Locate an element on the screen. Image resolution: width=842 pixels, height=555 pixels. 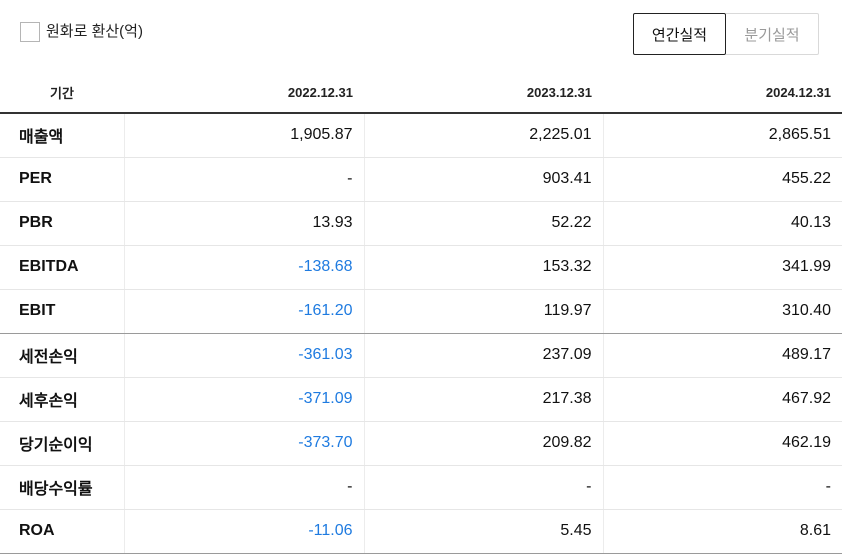
table-row: 세후손익 -371.09 217.38 467.92 is located at coordinates (421, 399).